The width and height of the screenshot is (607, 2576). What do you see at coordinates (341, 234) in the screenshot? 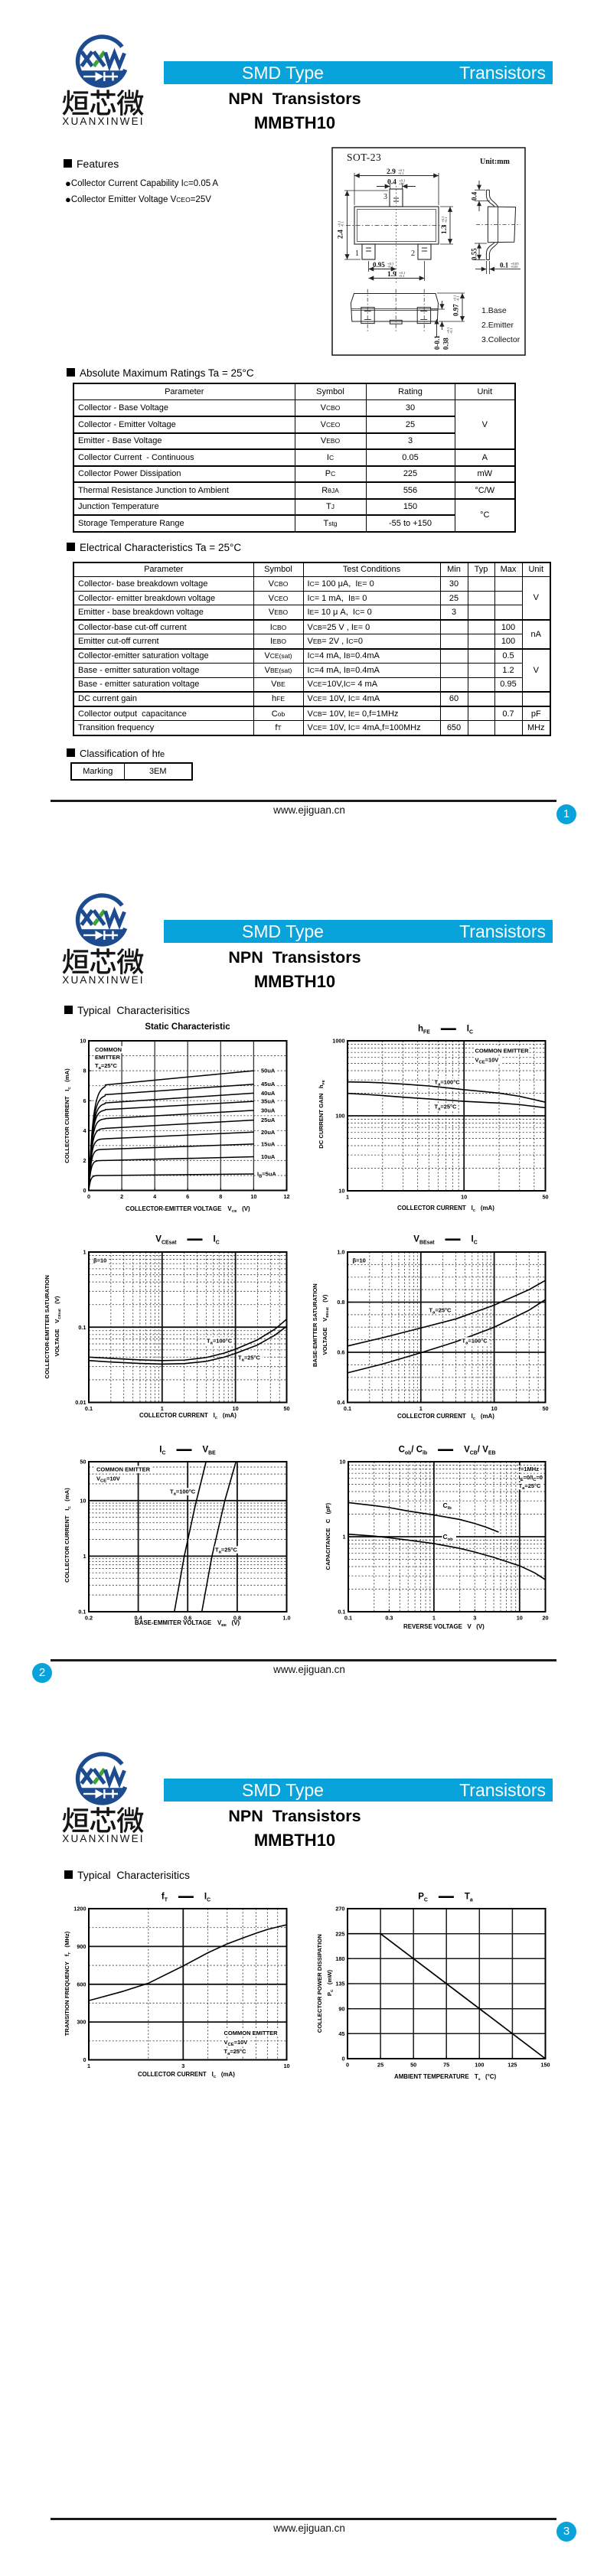
I see `svg-text: 2.4` at bounding box center [341, 234].